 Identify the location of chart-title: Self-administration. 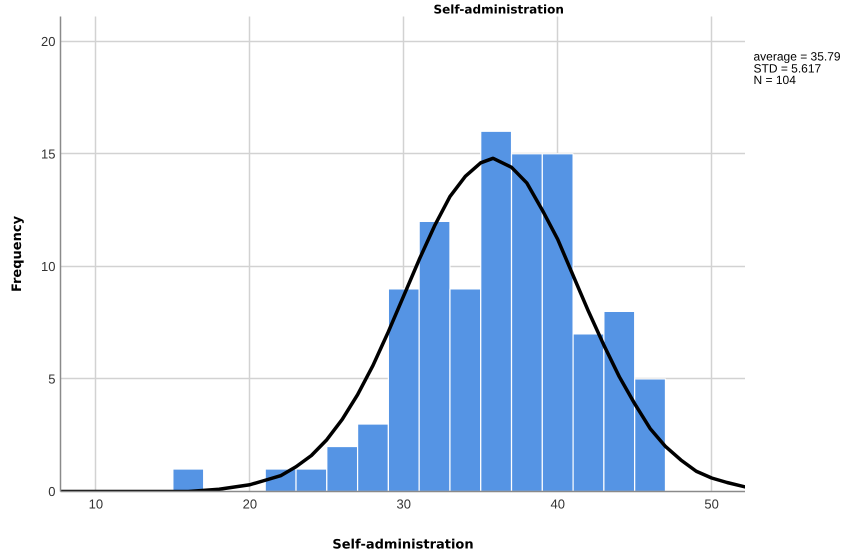
(499, 9).